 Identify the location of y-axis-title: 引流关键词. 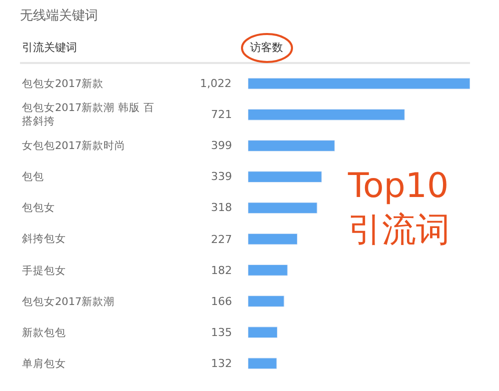
(49, 47).